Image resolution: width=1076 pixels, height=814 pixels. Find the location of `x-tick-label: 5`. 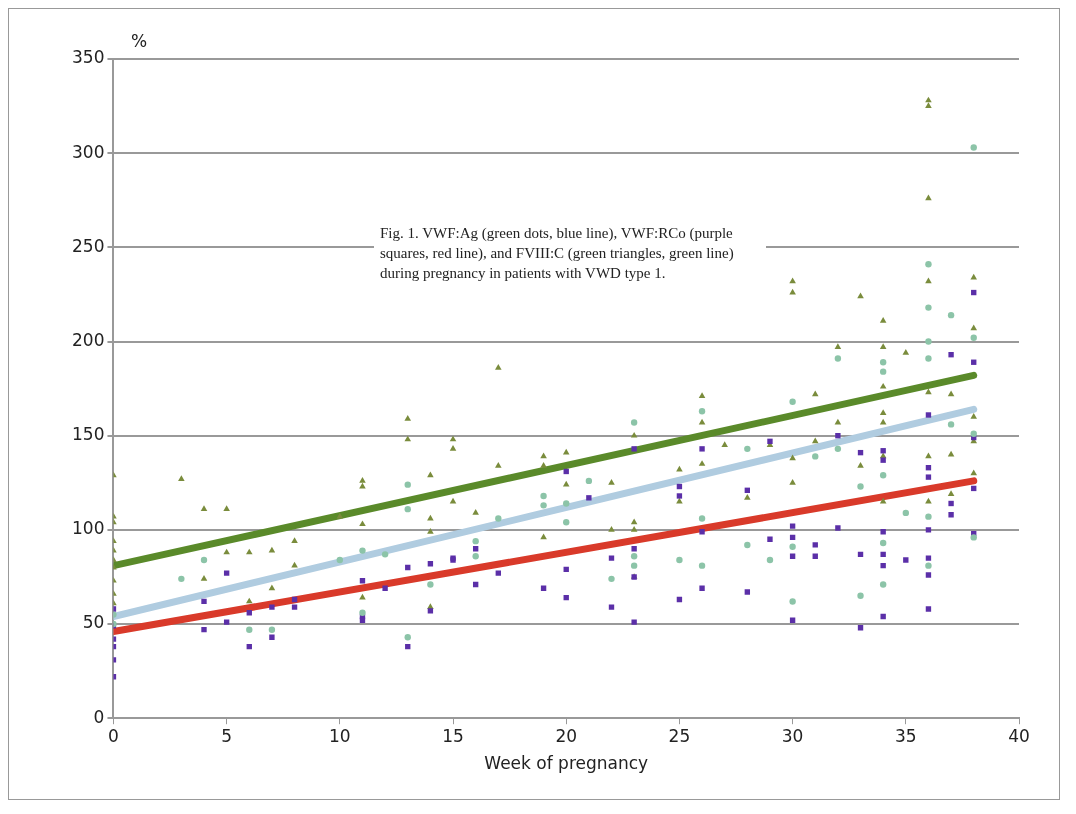

x-tick-label: 5 is located at coordinates (227, 735).